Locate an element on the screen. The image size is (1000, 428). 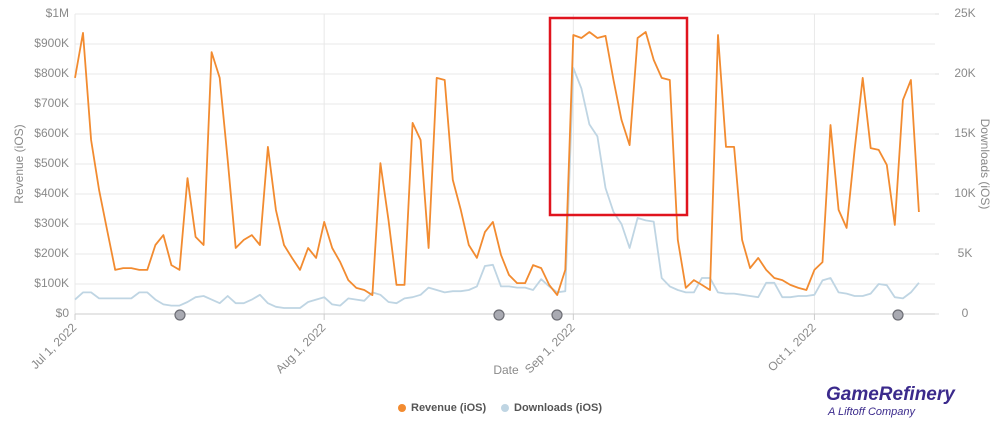
y-tick-label: $700K is located at coordinates (51, 103).